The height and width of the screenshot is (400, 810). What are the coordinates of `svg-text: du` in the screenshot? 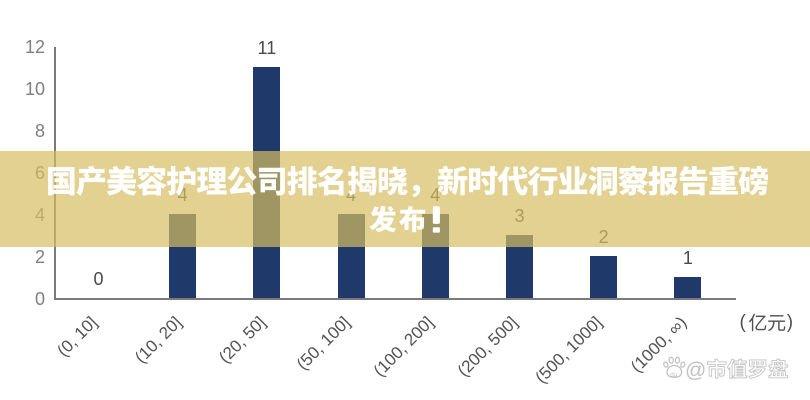 It's located at (673, 374).